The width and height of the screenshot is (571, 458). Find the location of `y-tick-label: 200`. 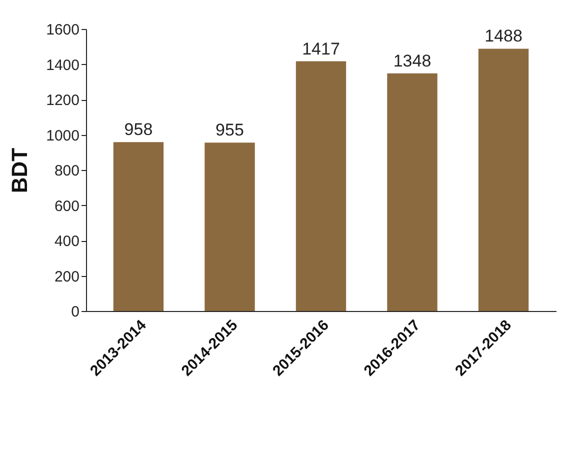

y-tick-label: 200 is located at coordinates (67, 277).